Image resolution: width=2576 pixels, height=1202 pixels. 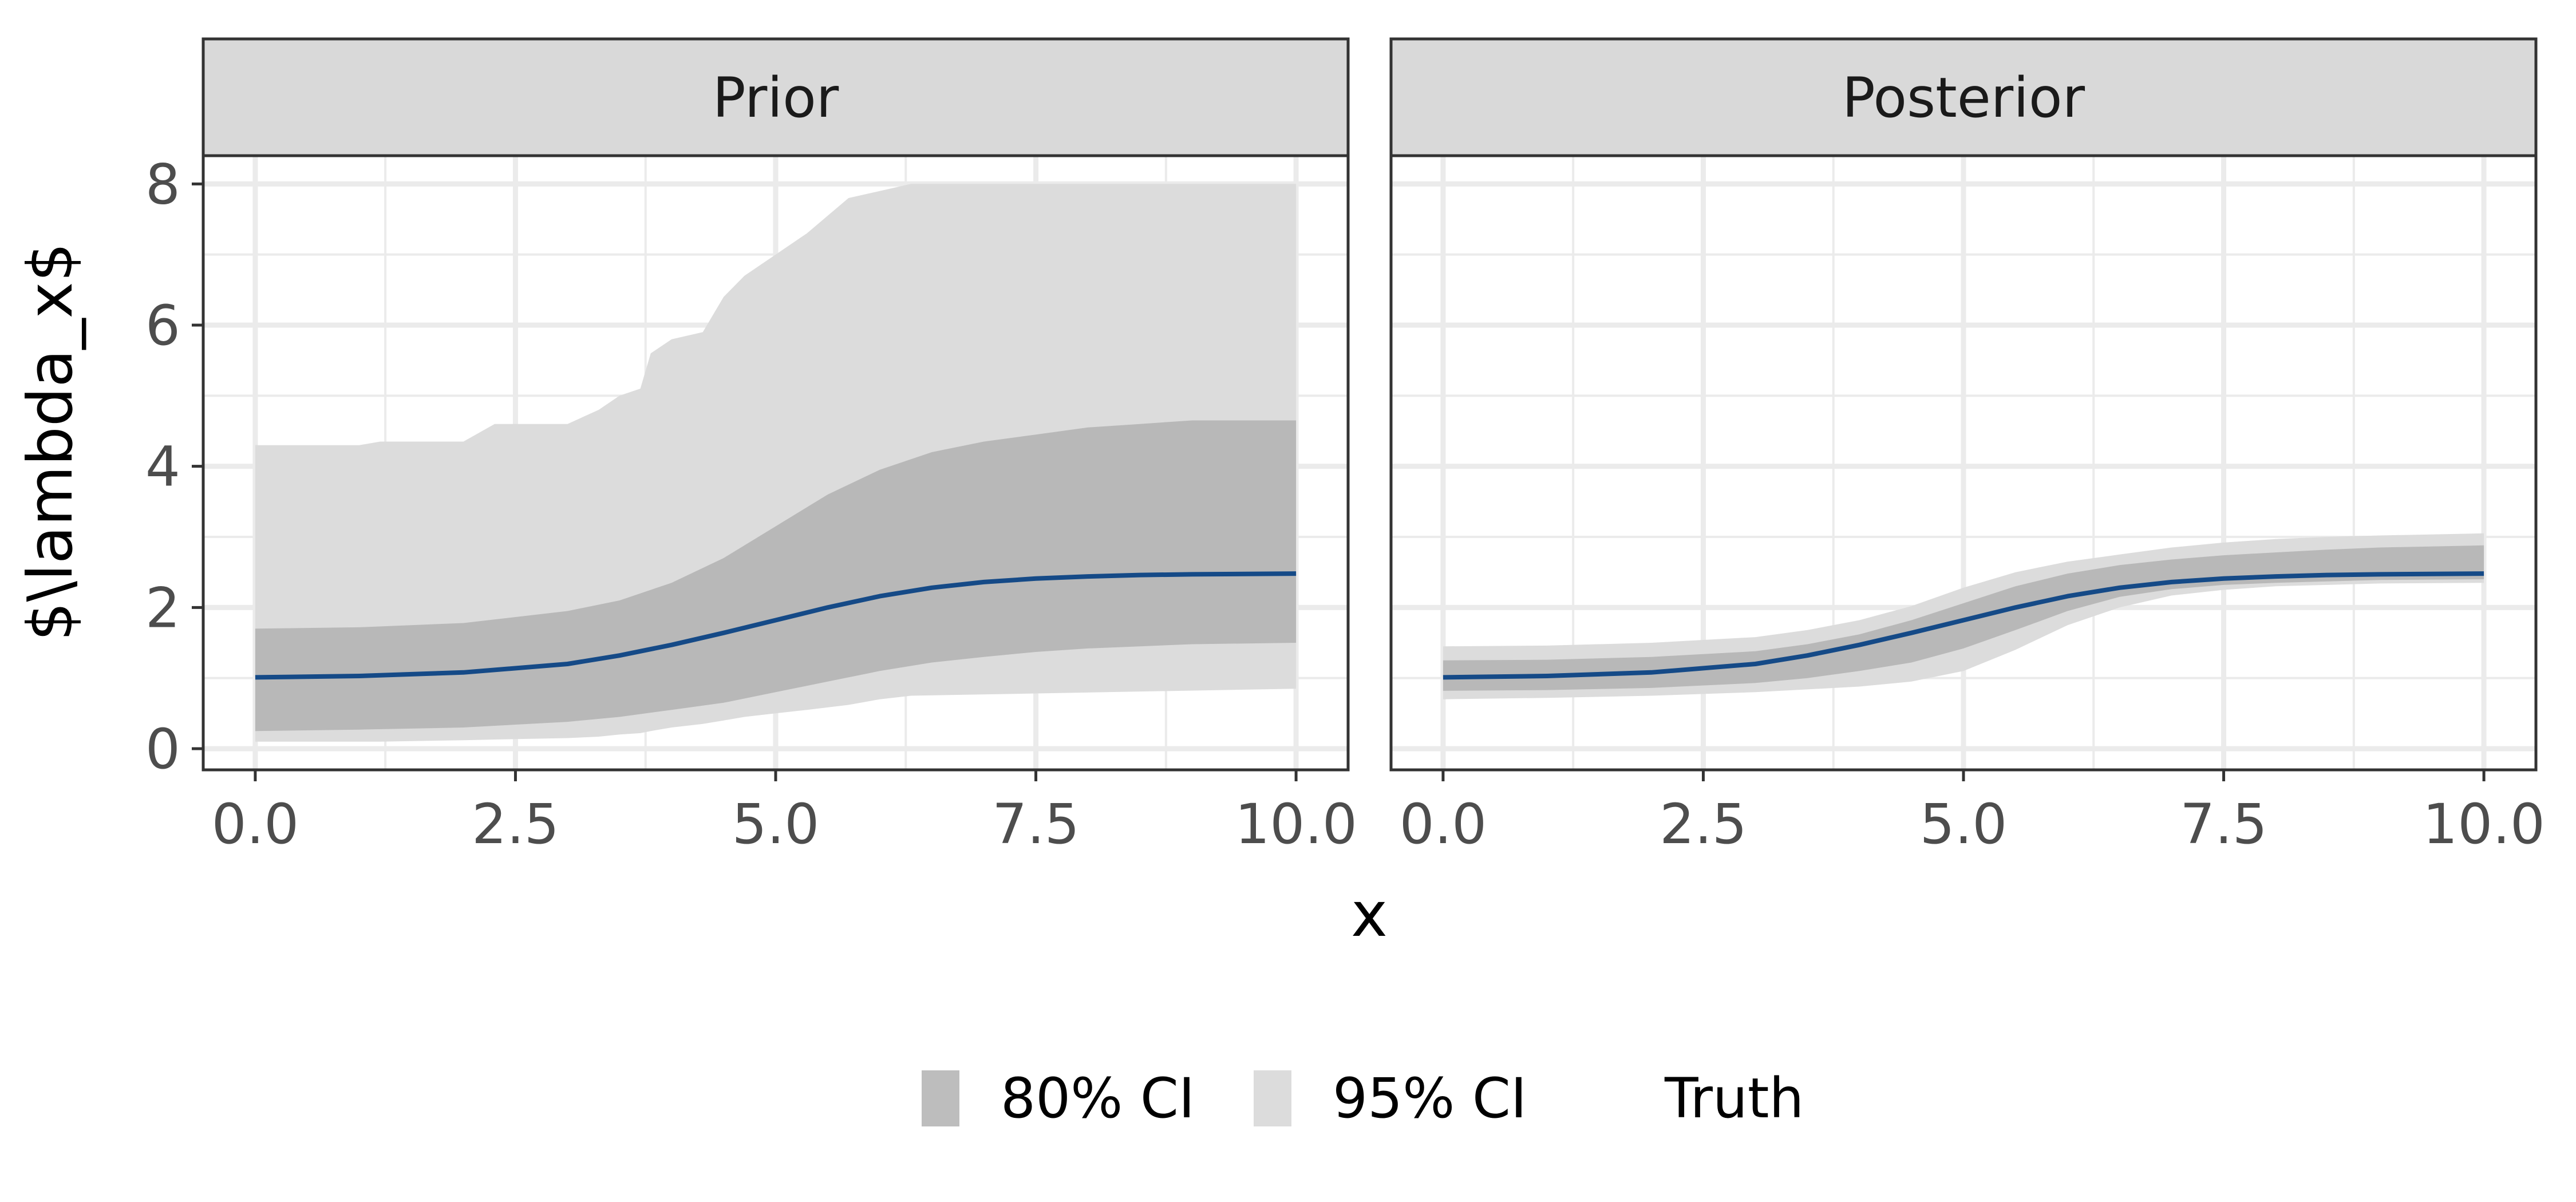 What do you see at coordinates (1098, 1098) in the screenshot?
I see `legend-label: 80% CI` at bounding box center [1098, 1098].